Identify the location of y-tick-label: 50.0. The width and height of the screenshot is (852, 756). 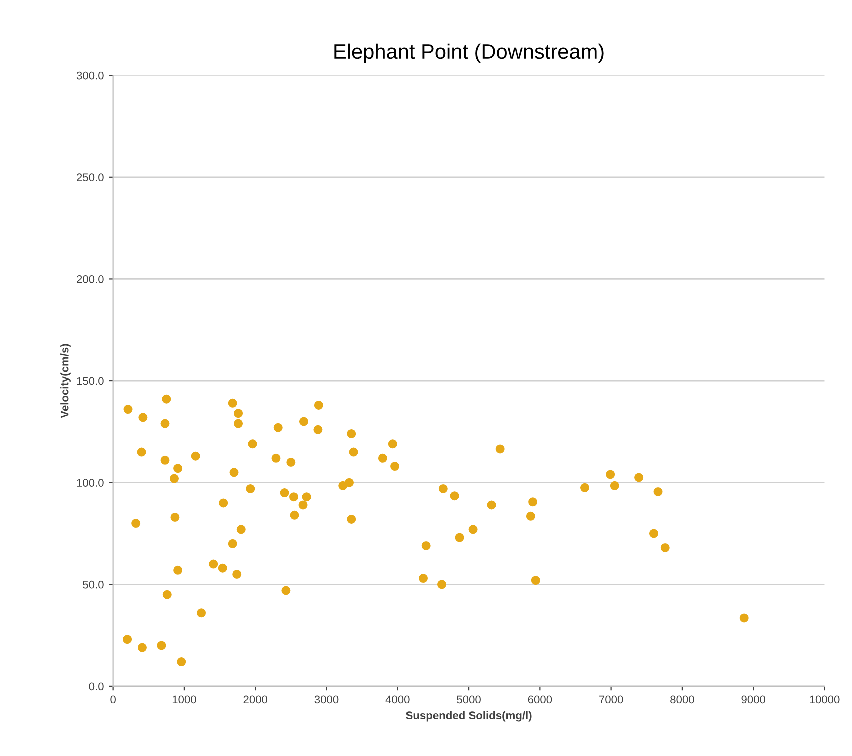
(93, 584).